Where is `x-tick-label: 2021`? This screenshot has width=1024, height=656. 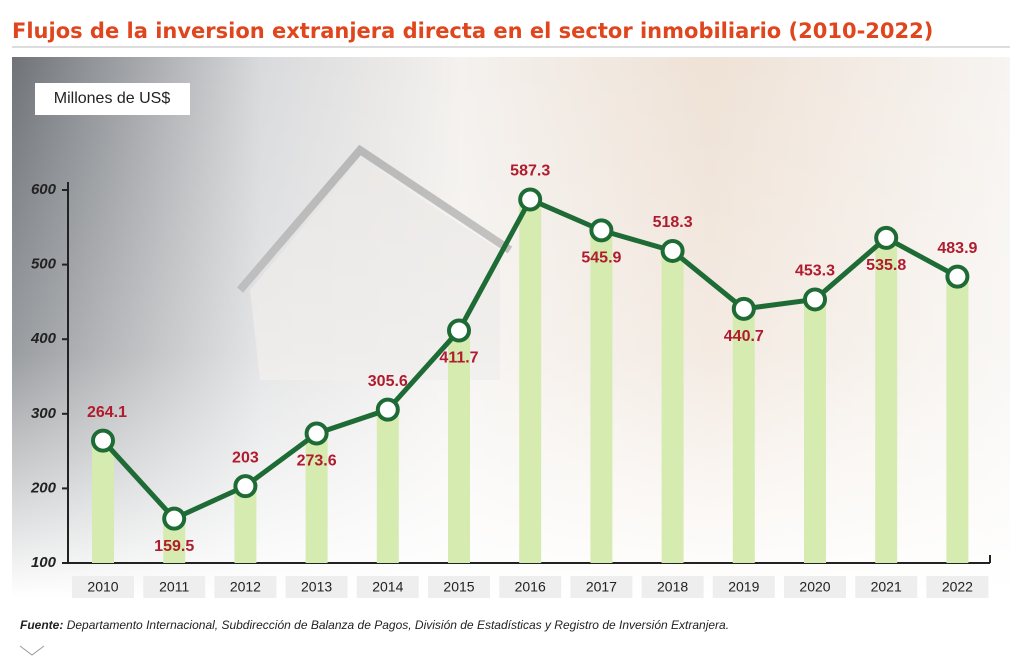
x-tick-label: 2021 is located at coordinates (886, 587).